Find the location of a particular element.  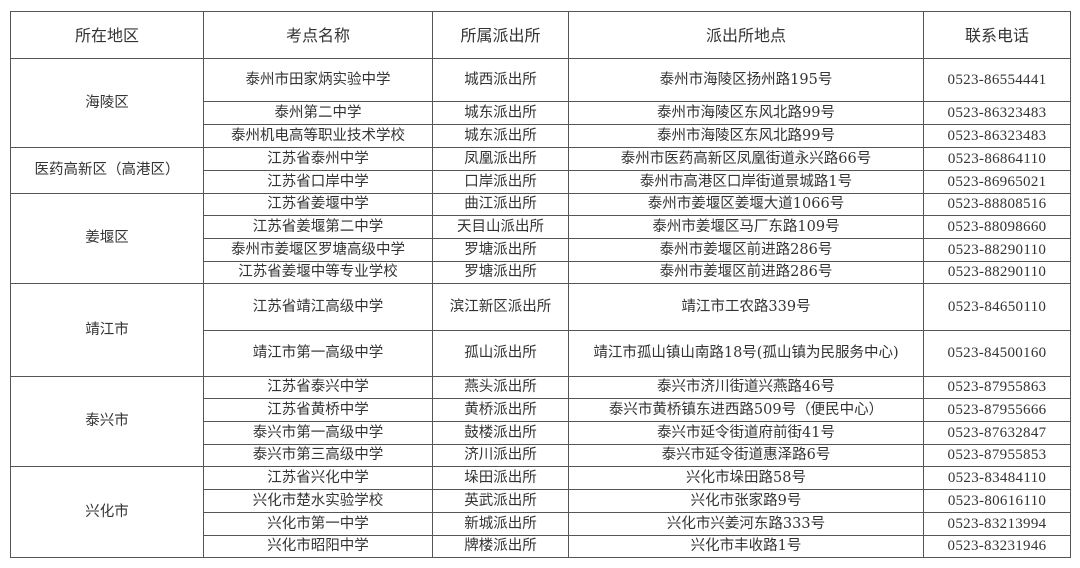

school-cell: 兴化市昭阳中学 is located at coordinates (318, 546).